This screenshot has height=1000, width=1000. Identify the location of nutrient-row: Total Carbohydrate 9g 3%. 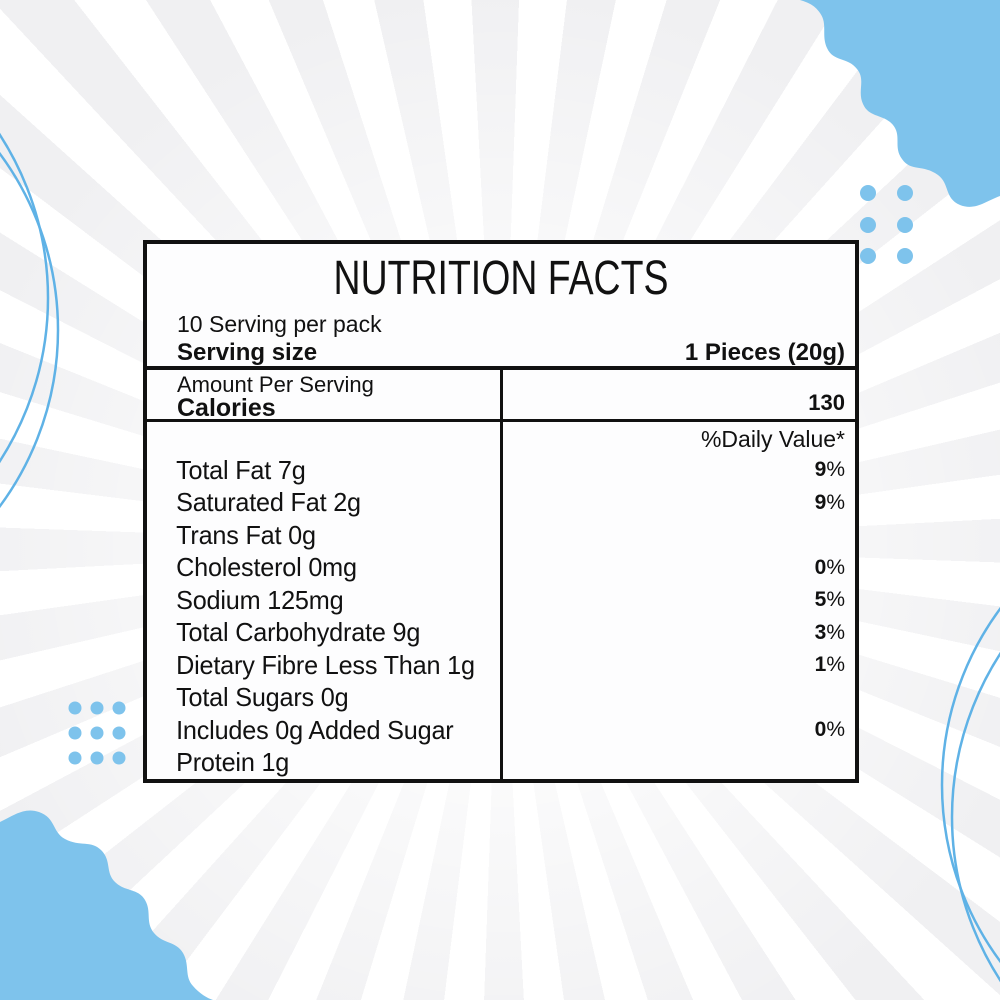
(501, 633).